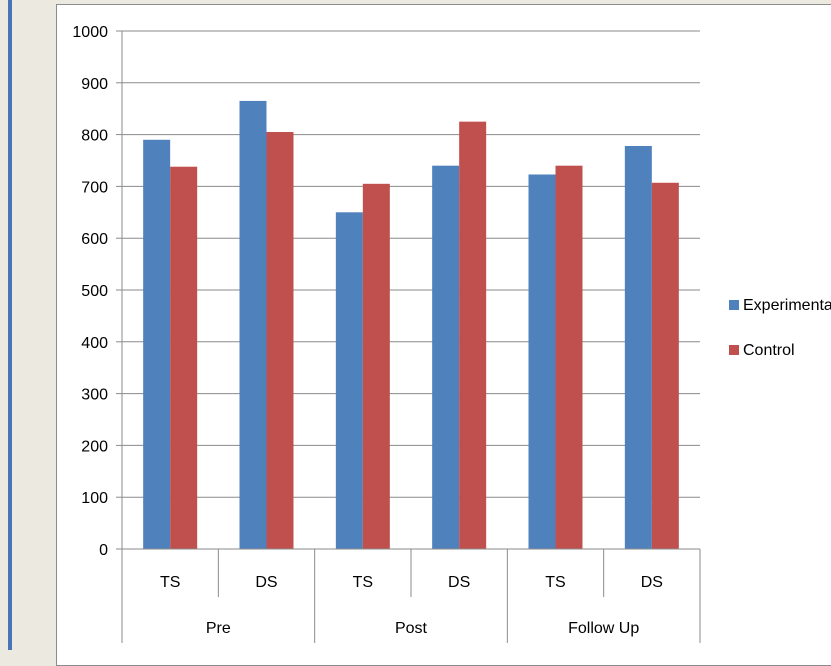  I want to click on x-group-label: Pre, so click(218, 628).